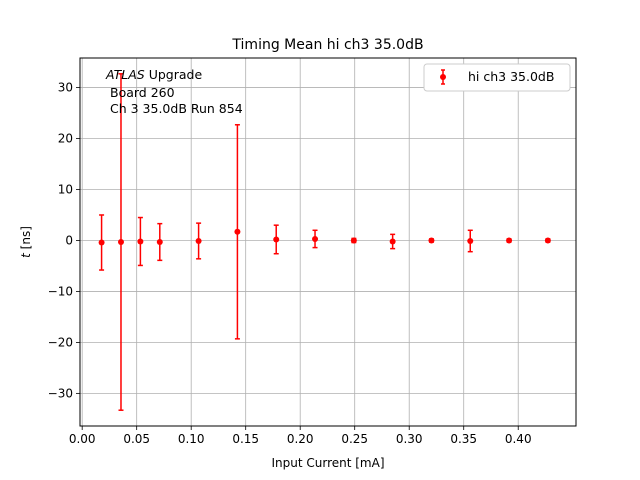 Image resolution: width=640 pixels, height=480 pixels. Describe the element at coordinates (142, 92) in the screenshot. I see `annotation-line-2: Board 260` at that location.